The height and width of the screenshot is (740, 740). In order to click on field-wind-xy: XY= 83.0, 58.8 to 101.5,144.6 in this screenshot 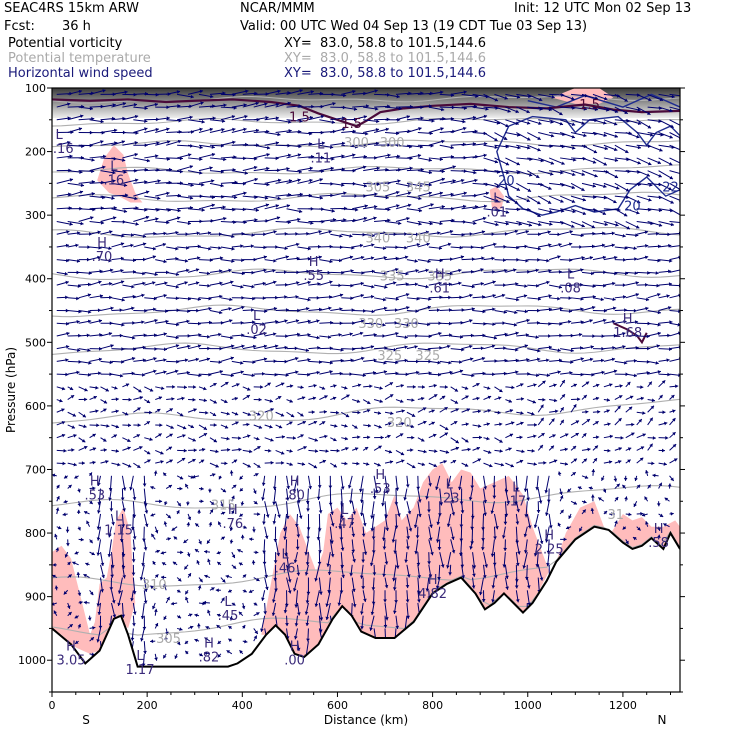, I will do `click(385, 73)`.